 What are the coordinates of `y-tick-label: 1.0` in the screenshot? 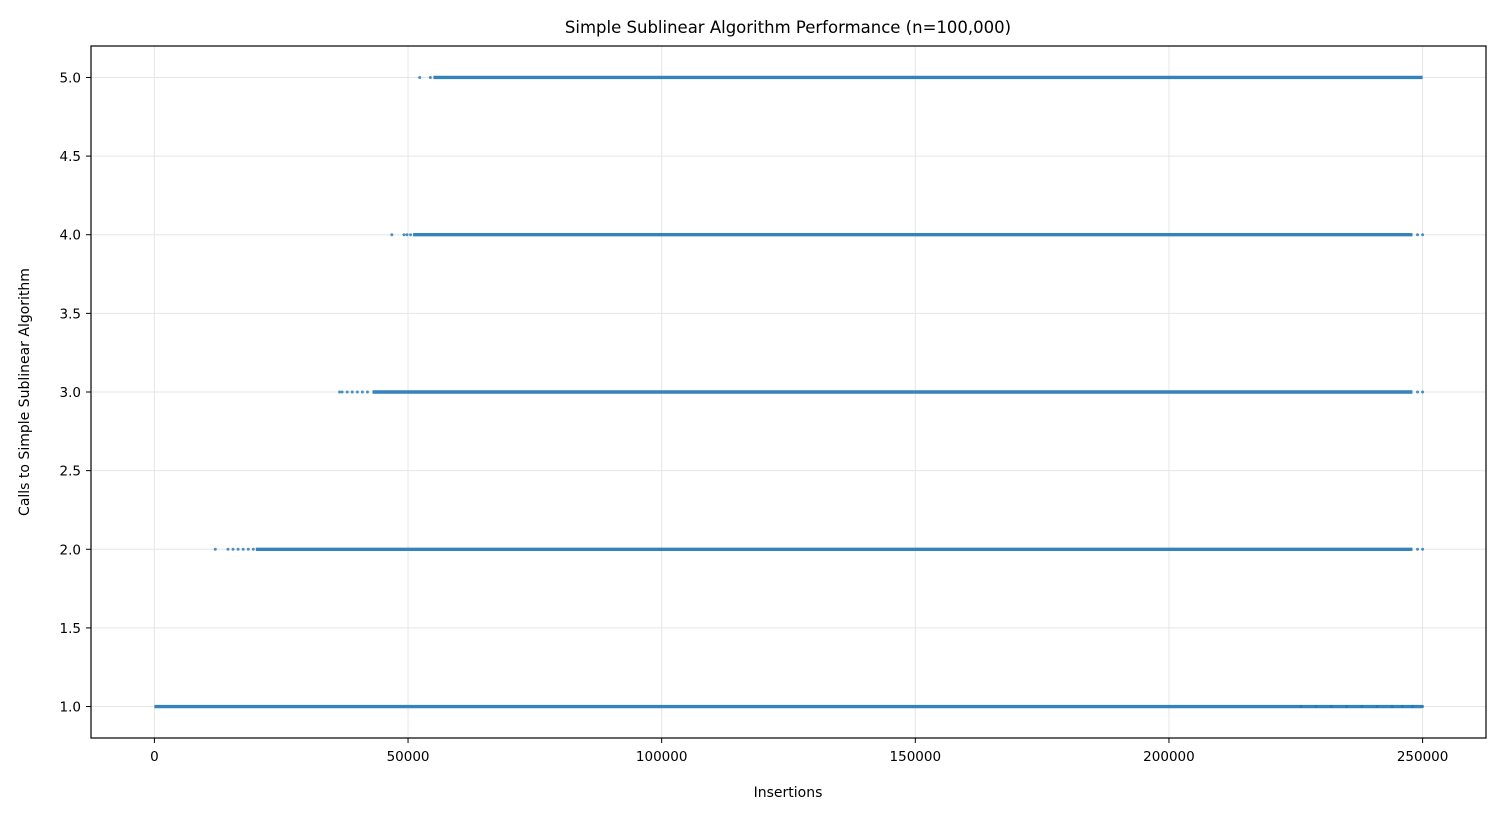 It's located at (70, 708).